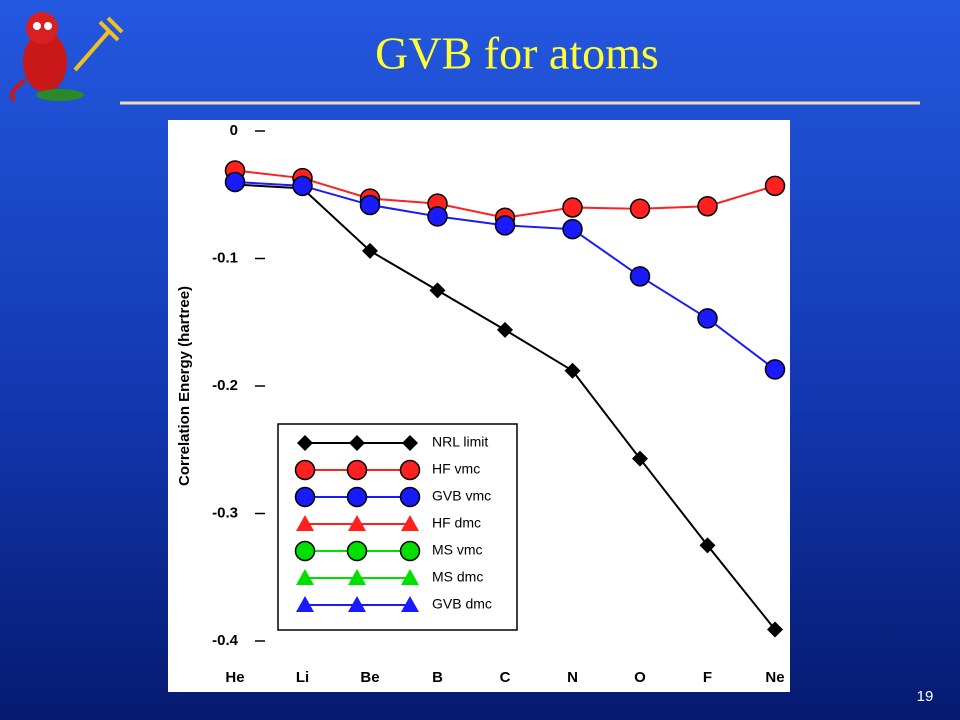 This screenshot has height=720, width=960. What do you see at coordinates (457, 550) in the screenshot?
I see `legend-label: MS vmc` at bounding box center [457, 550].